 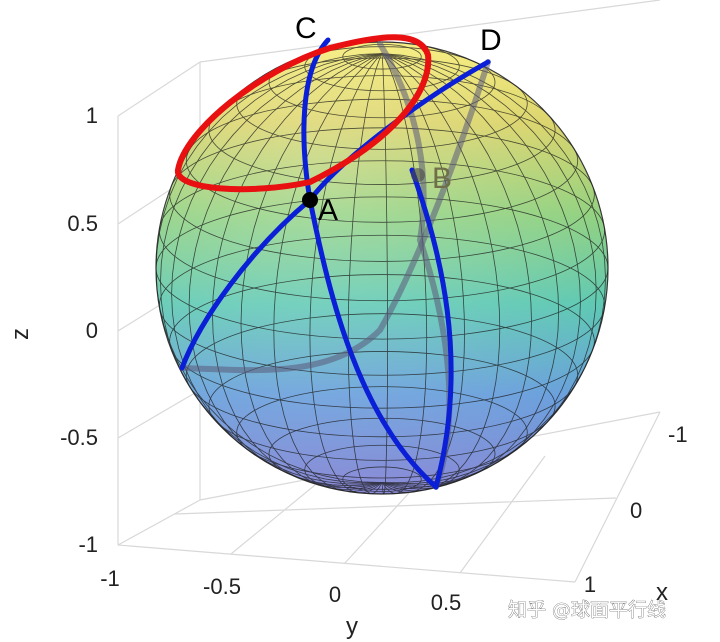 I want to click on small-circle, so click(x=303, y=113).